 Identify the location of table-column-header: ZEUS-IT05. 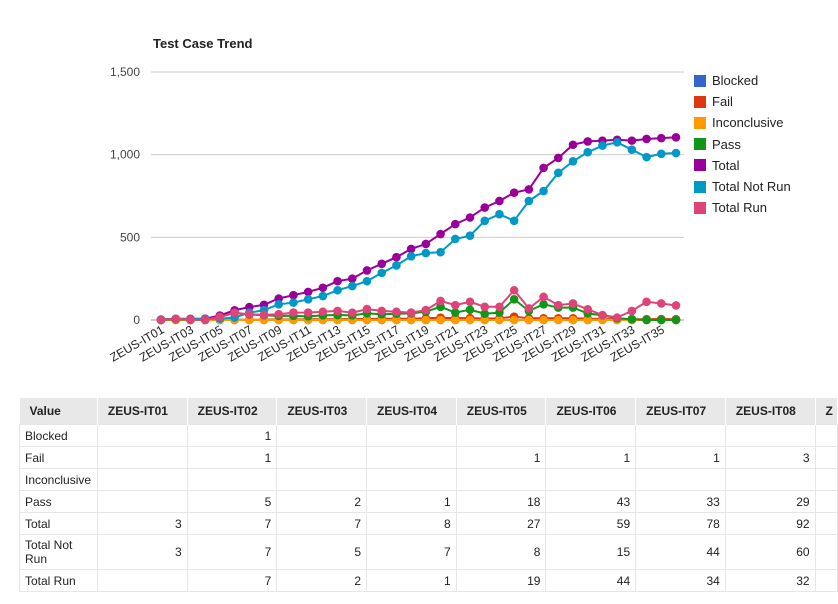
(501, 411).